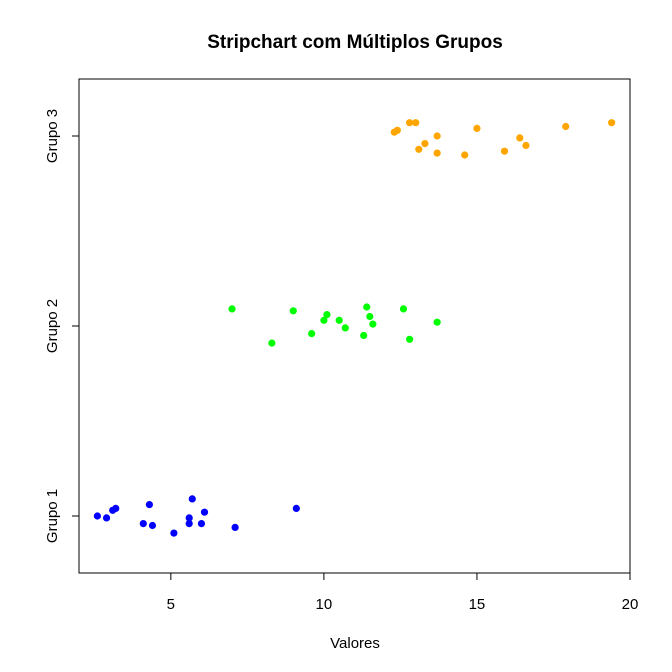  Describe the element at coordinates (324, 604) in the screenshot. I see `x-tick-label: 10` at that location.